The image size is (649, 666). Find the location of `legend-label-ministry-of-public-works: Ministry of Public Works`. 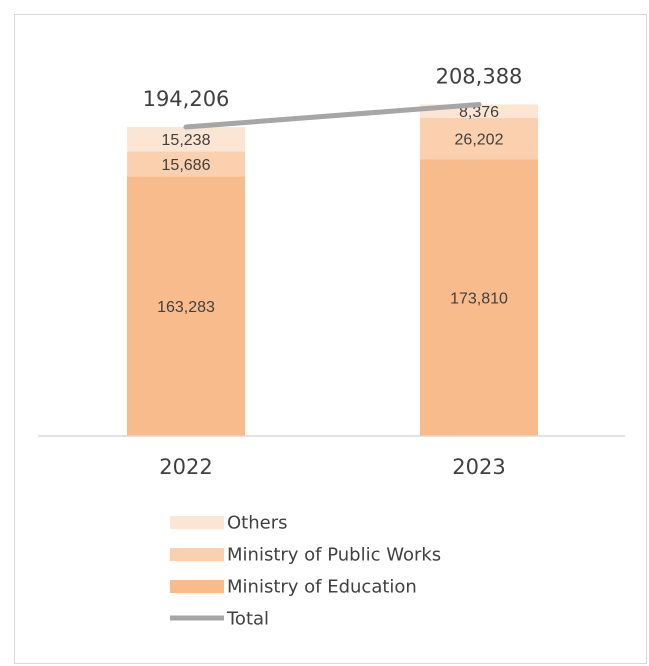

legend-label-ministry-of-public-works: Ministry of Public Works is located at coordinates (334, 555).